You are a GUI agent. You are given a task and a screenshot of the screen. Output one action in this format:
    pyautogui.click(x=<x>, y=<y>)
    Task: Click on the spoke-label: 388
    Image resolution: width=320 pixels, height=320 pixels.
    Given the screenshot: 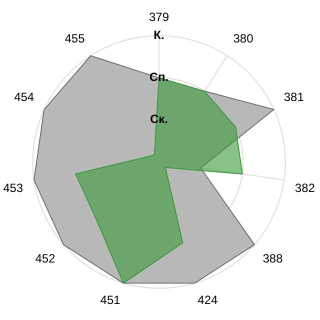 What is the action you would take?
    pyautogui.click(x=273, y=258)
    